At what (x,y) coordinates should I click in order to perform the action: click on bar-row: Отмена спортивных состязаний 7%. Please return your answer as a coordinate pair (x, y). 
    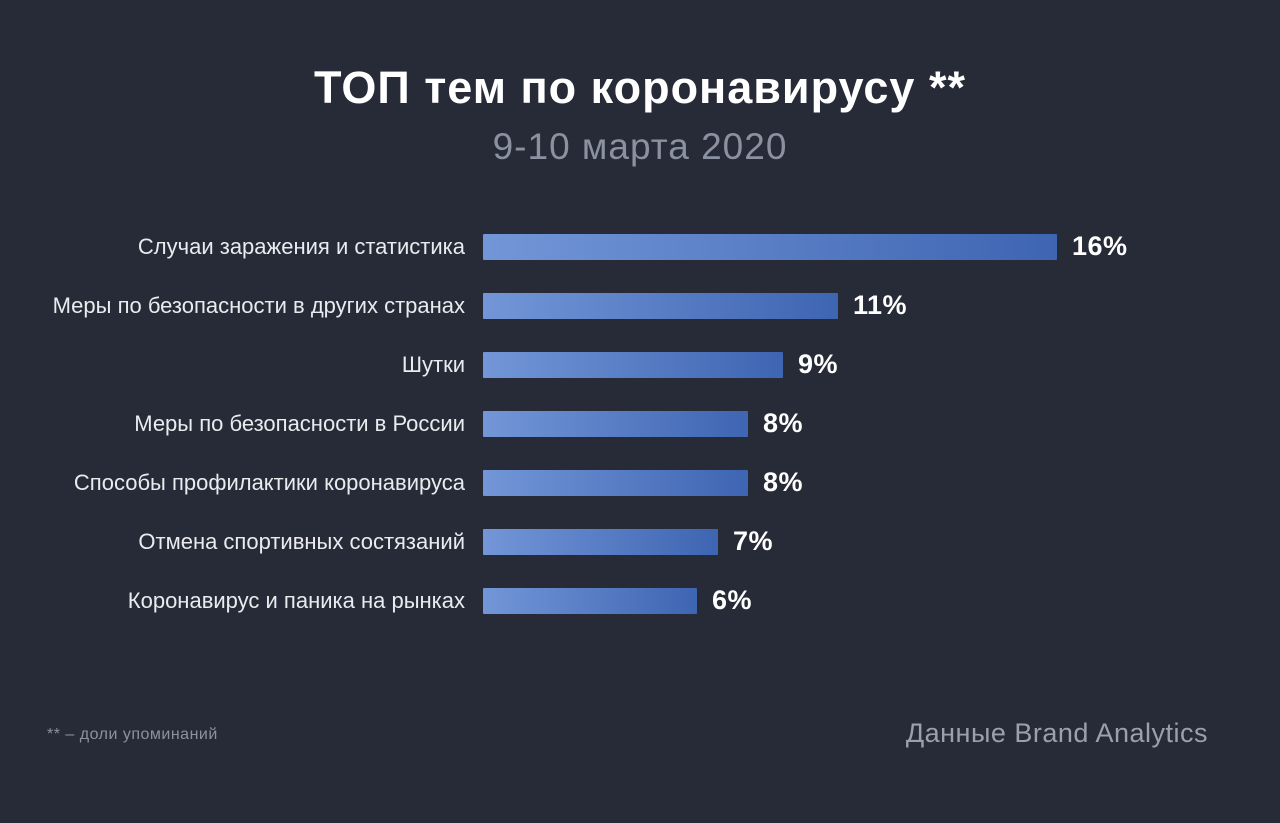
    Looking at the image, I should click on (640, 541).